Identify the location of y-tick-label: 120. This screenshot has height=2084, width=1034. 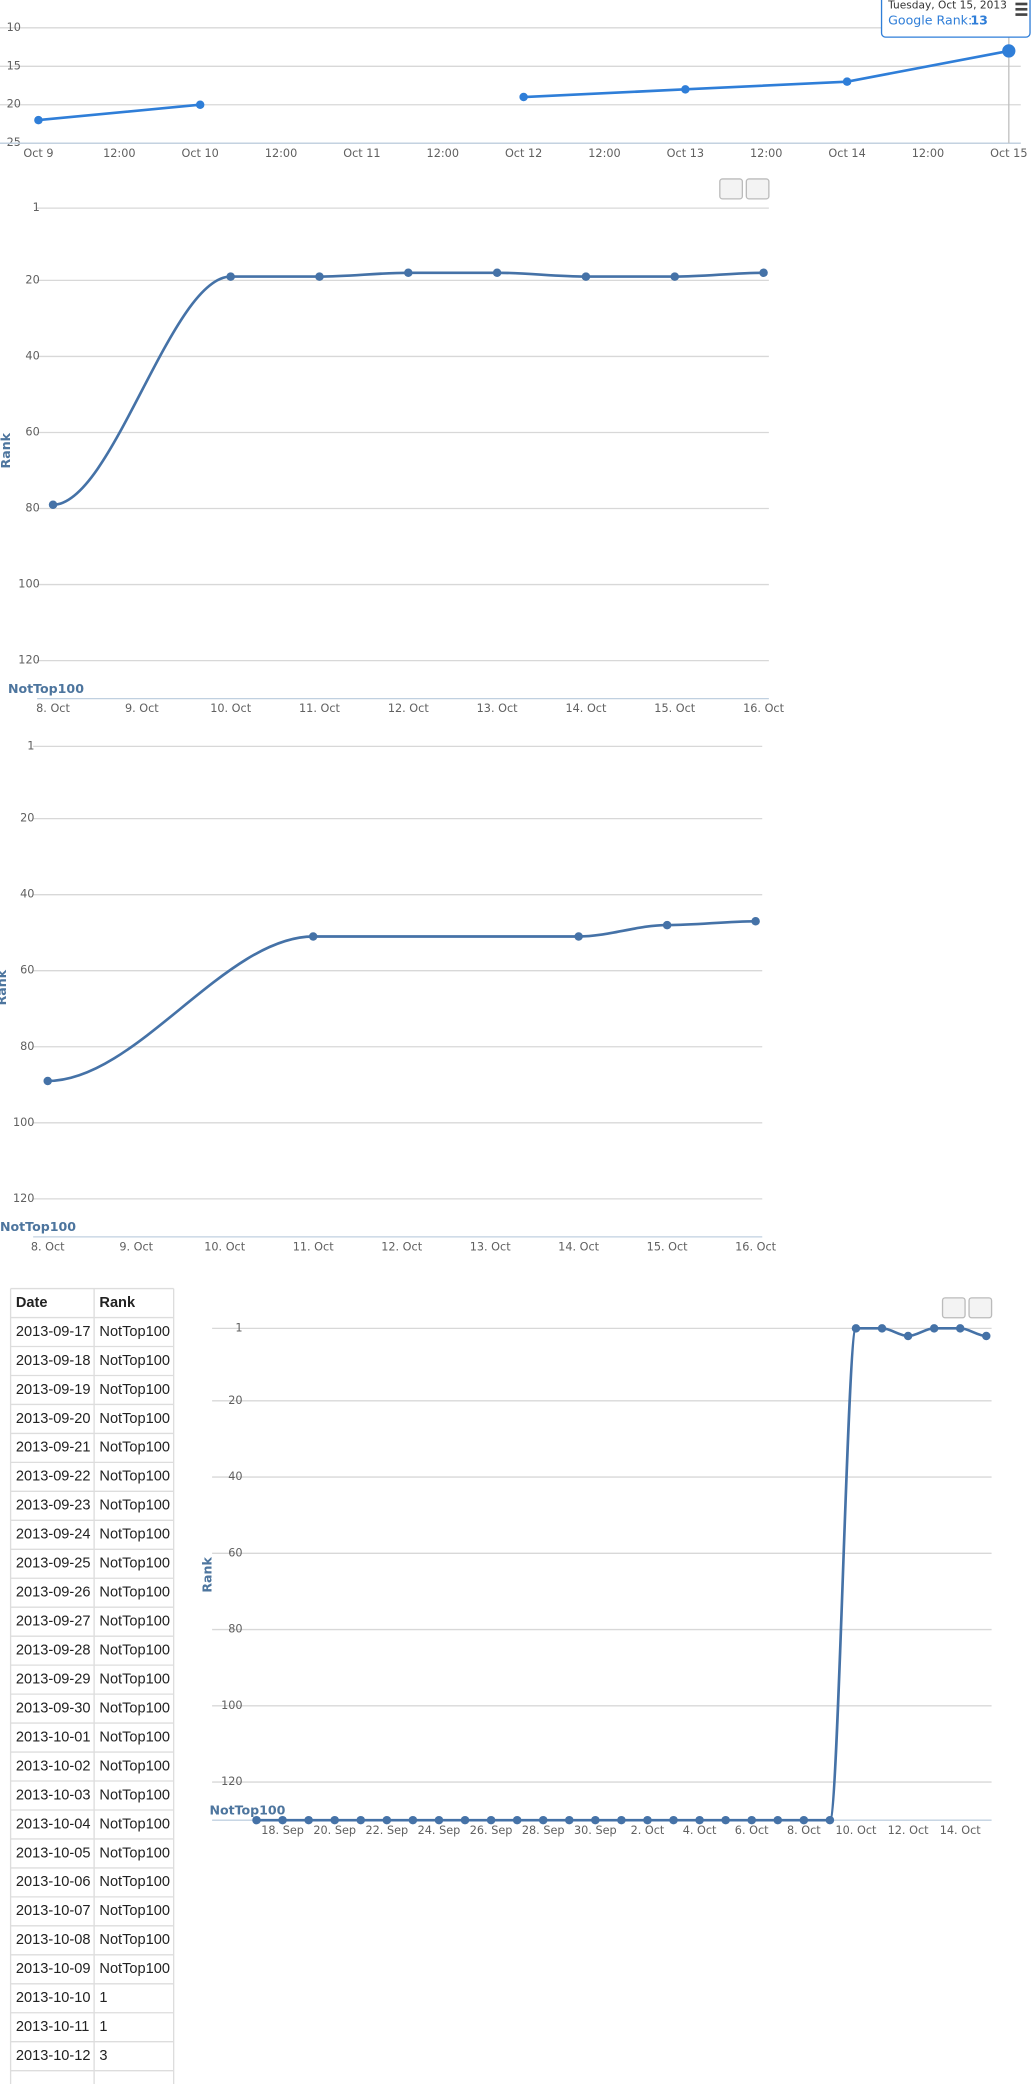
(231, 1781).